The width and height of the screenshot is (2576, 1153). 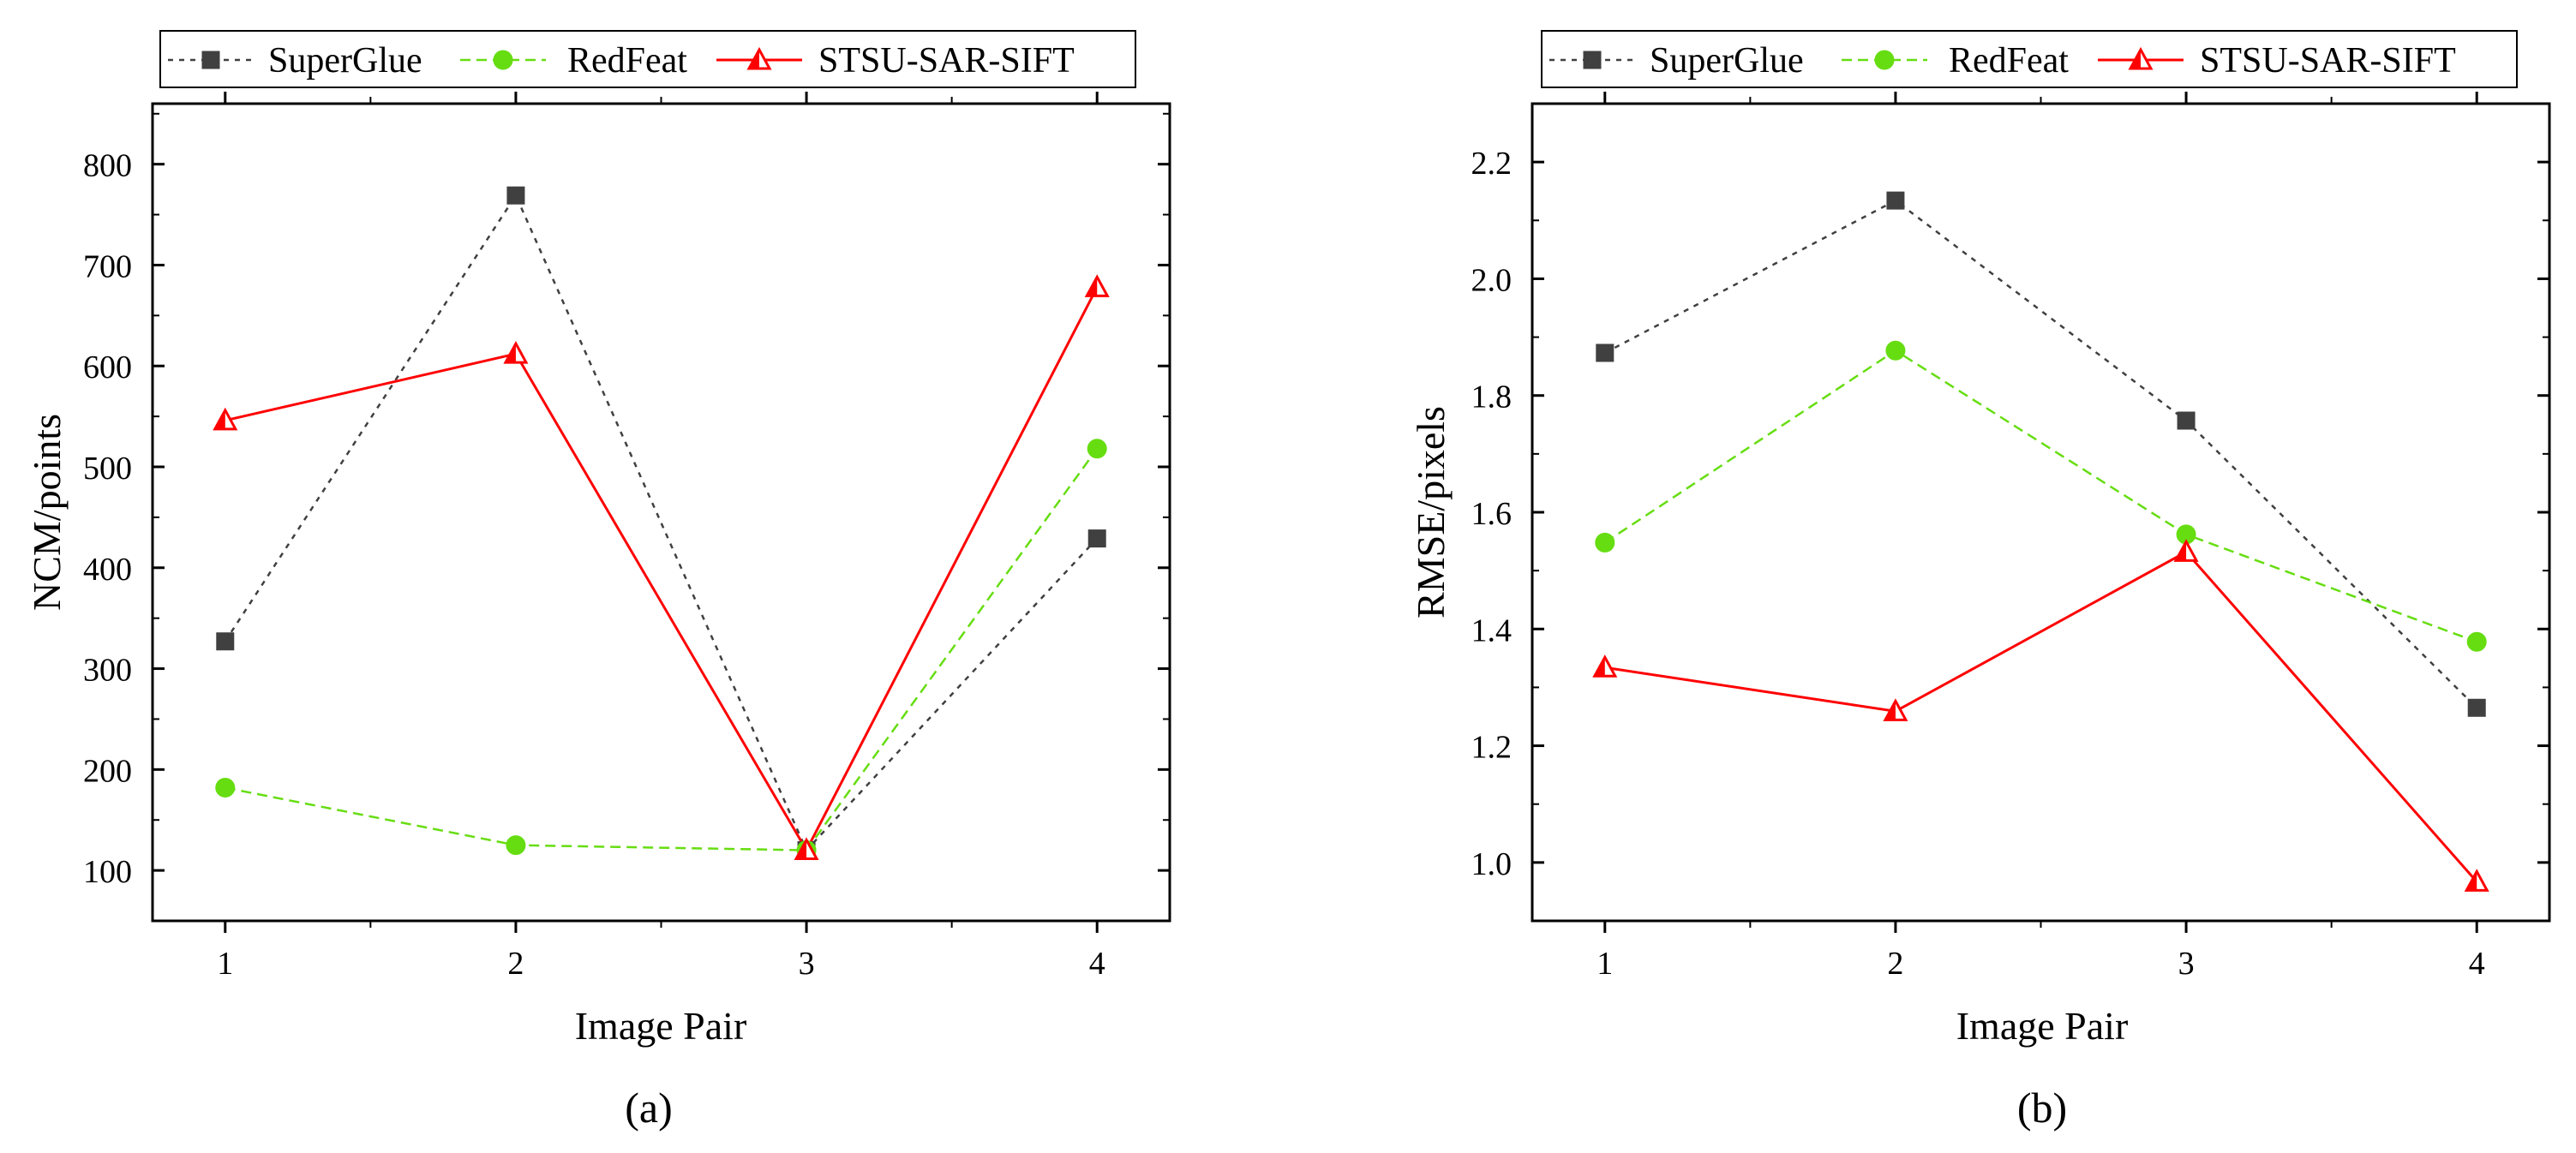 I want to click on y-tick-label: 1.2, so click(x=1492, y=748).